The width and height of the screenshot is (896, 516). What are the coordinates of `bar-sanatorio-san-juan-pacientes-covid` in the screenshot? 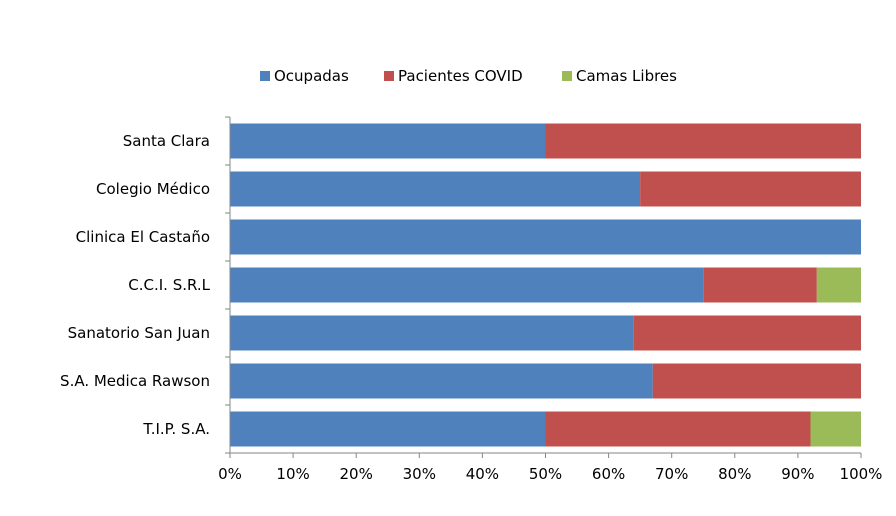 It's located at (747, 333).